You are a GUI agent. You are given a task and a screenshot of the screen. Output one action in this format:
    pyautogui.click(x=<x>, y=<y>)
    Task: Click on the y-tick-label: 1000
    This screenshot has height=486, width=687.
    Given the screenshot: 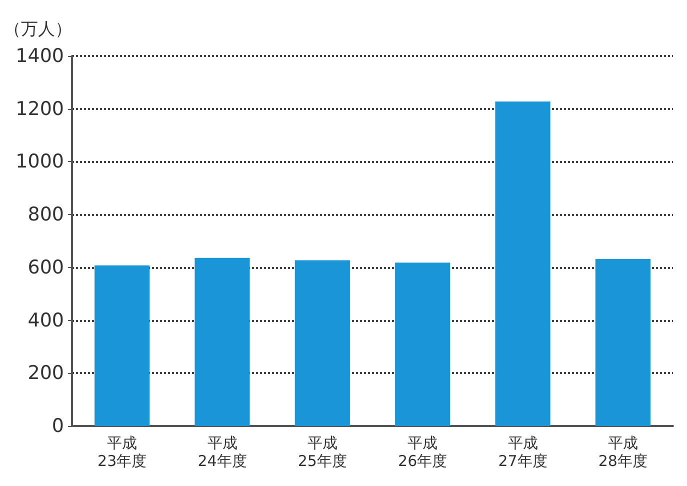 What is the action you would take?
    pyautogui.click(x=40, y=161)
    